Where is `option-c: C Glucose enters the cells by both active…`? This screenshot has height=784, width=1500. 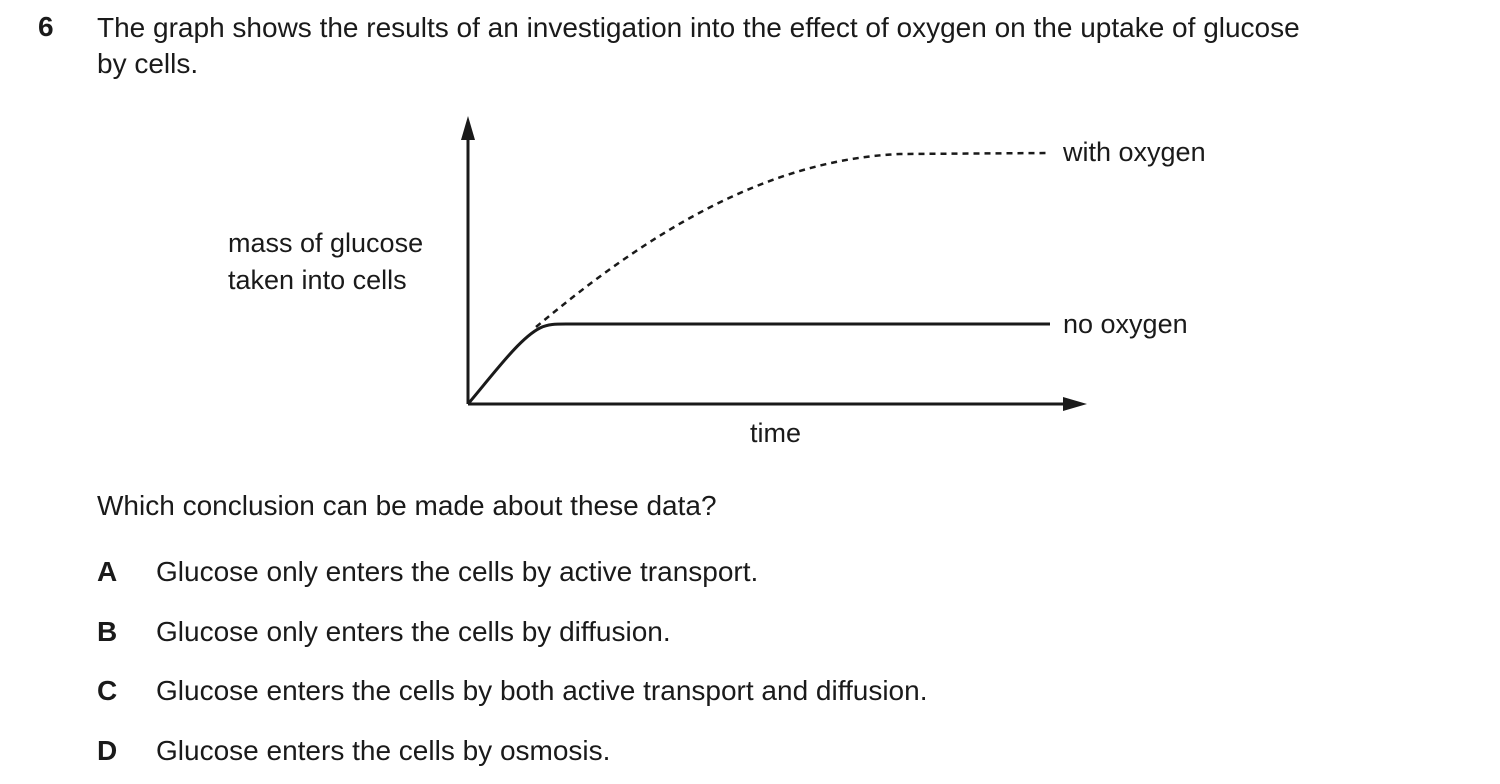
option-c: C Glucose enters the cells by both active… is located at coordinates (512, 691).